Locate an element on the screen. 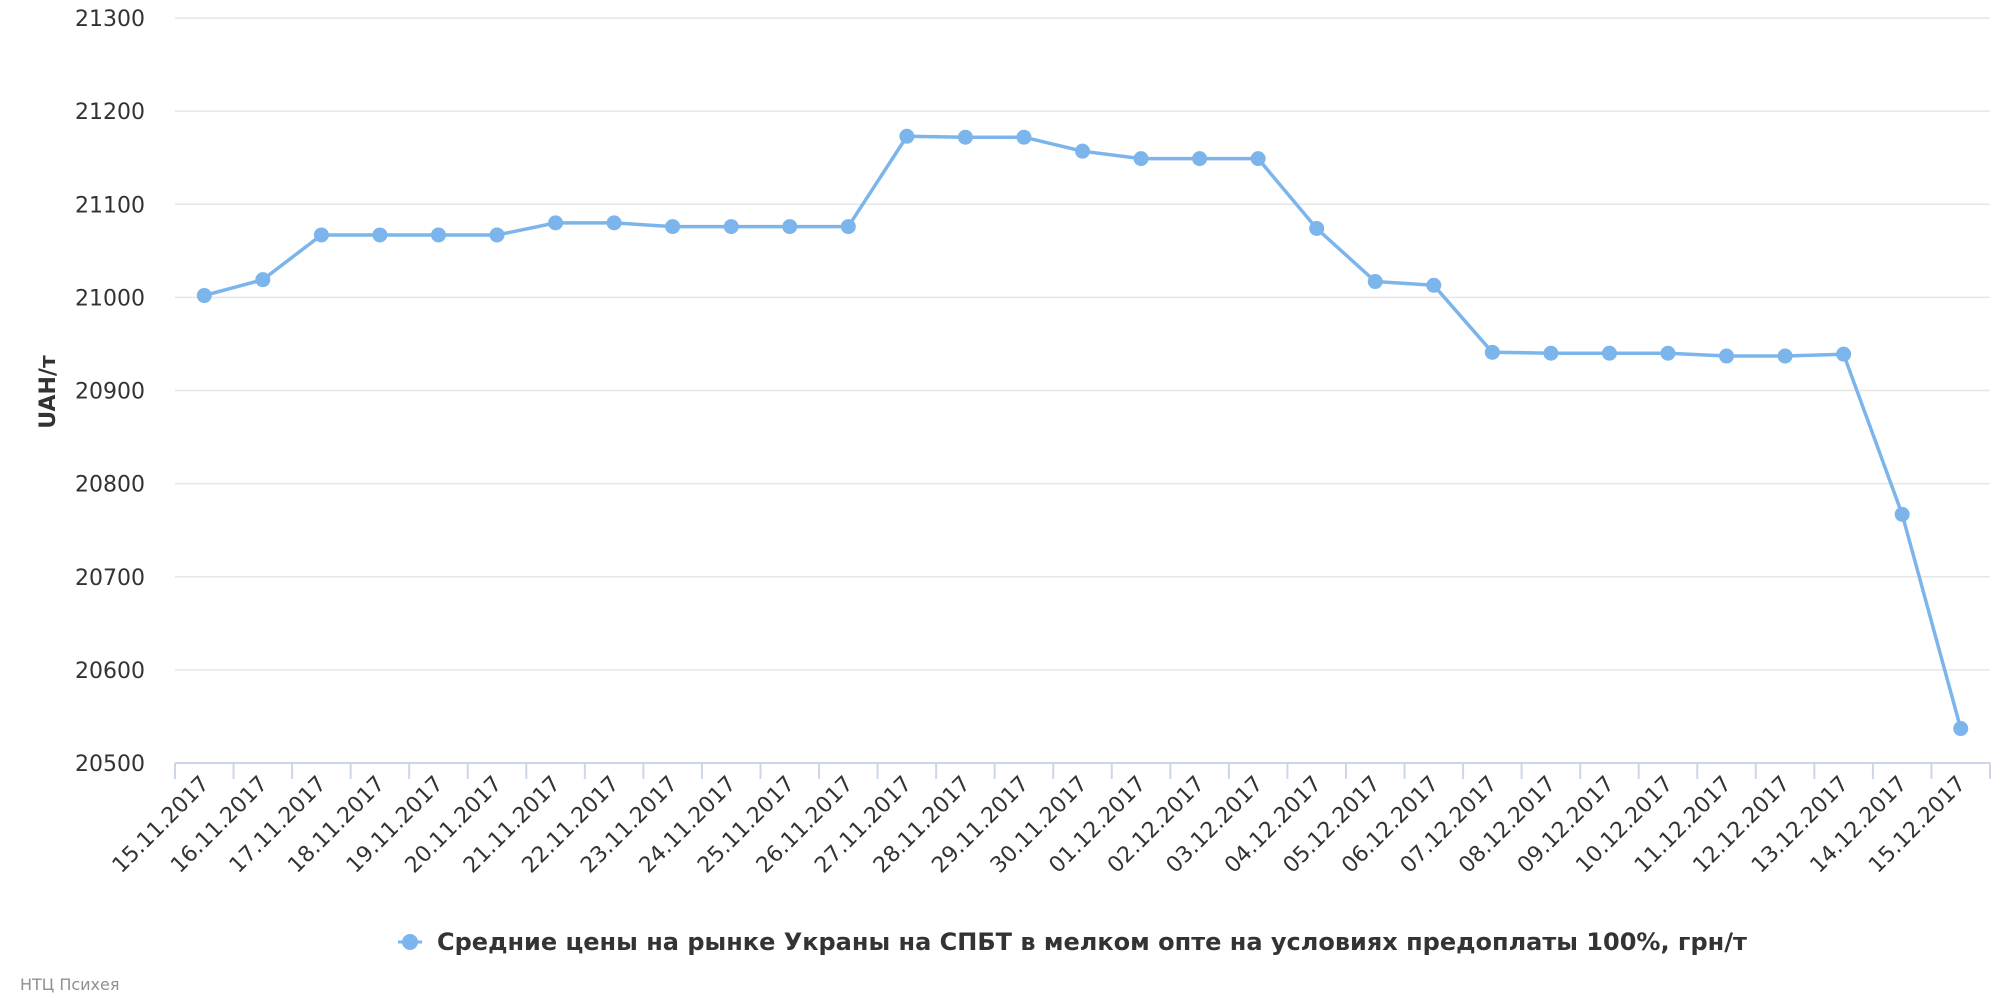 This screenshot has width=2000, height=1000. y-tick-label: 20500 is located at coordinates (110, 764).